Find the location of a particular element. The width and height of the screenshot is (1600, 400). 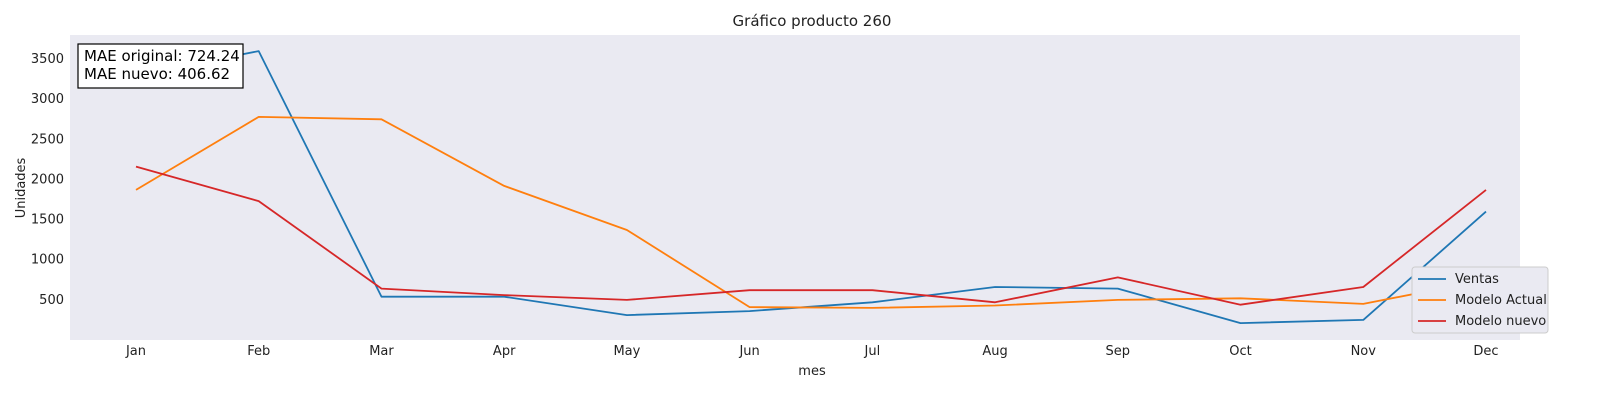

x-tick-label: Oct is located at coordinates (1240, 351).